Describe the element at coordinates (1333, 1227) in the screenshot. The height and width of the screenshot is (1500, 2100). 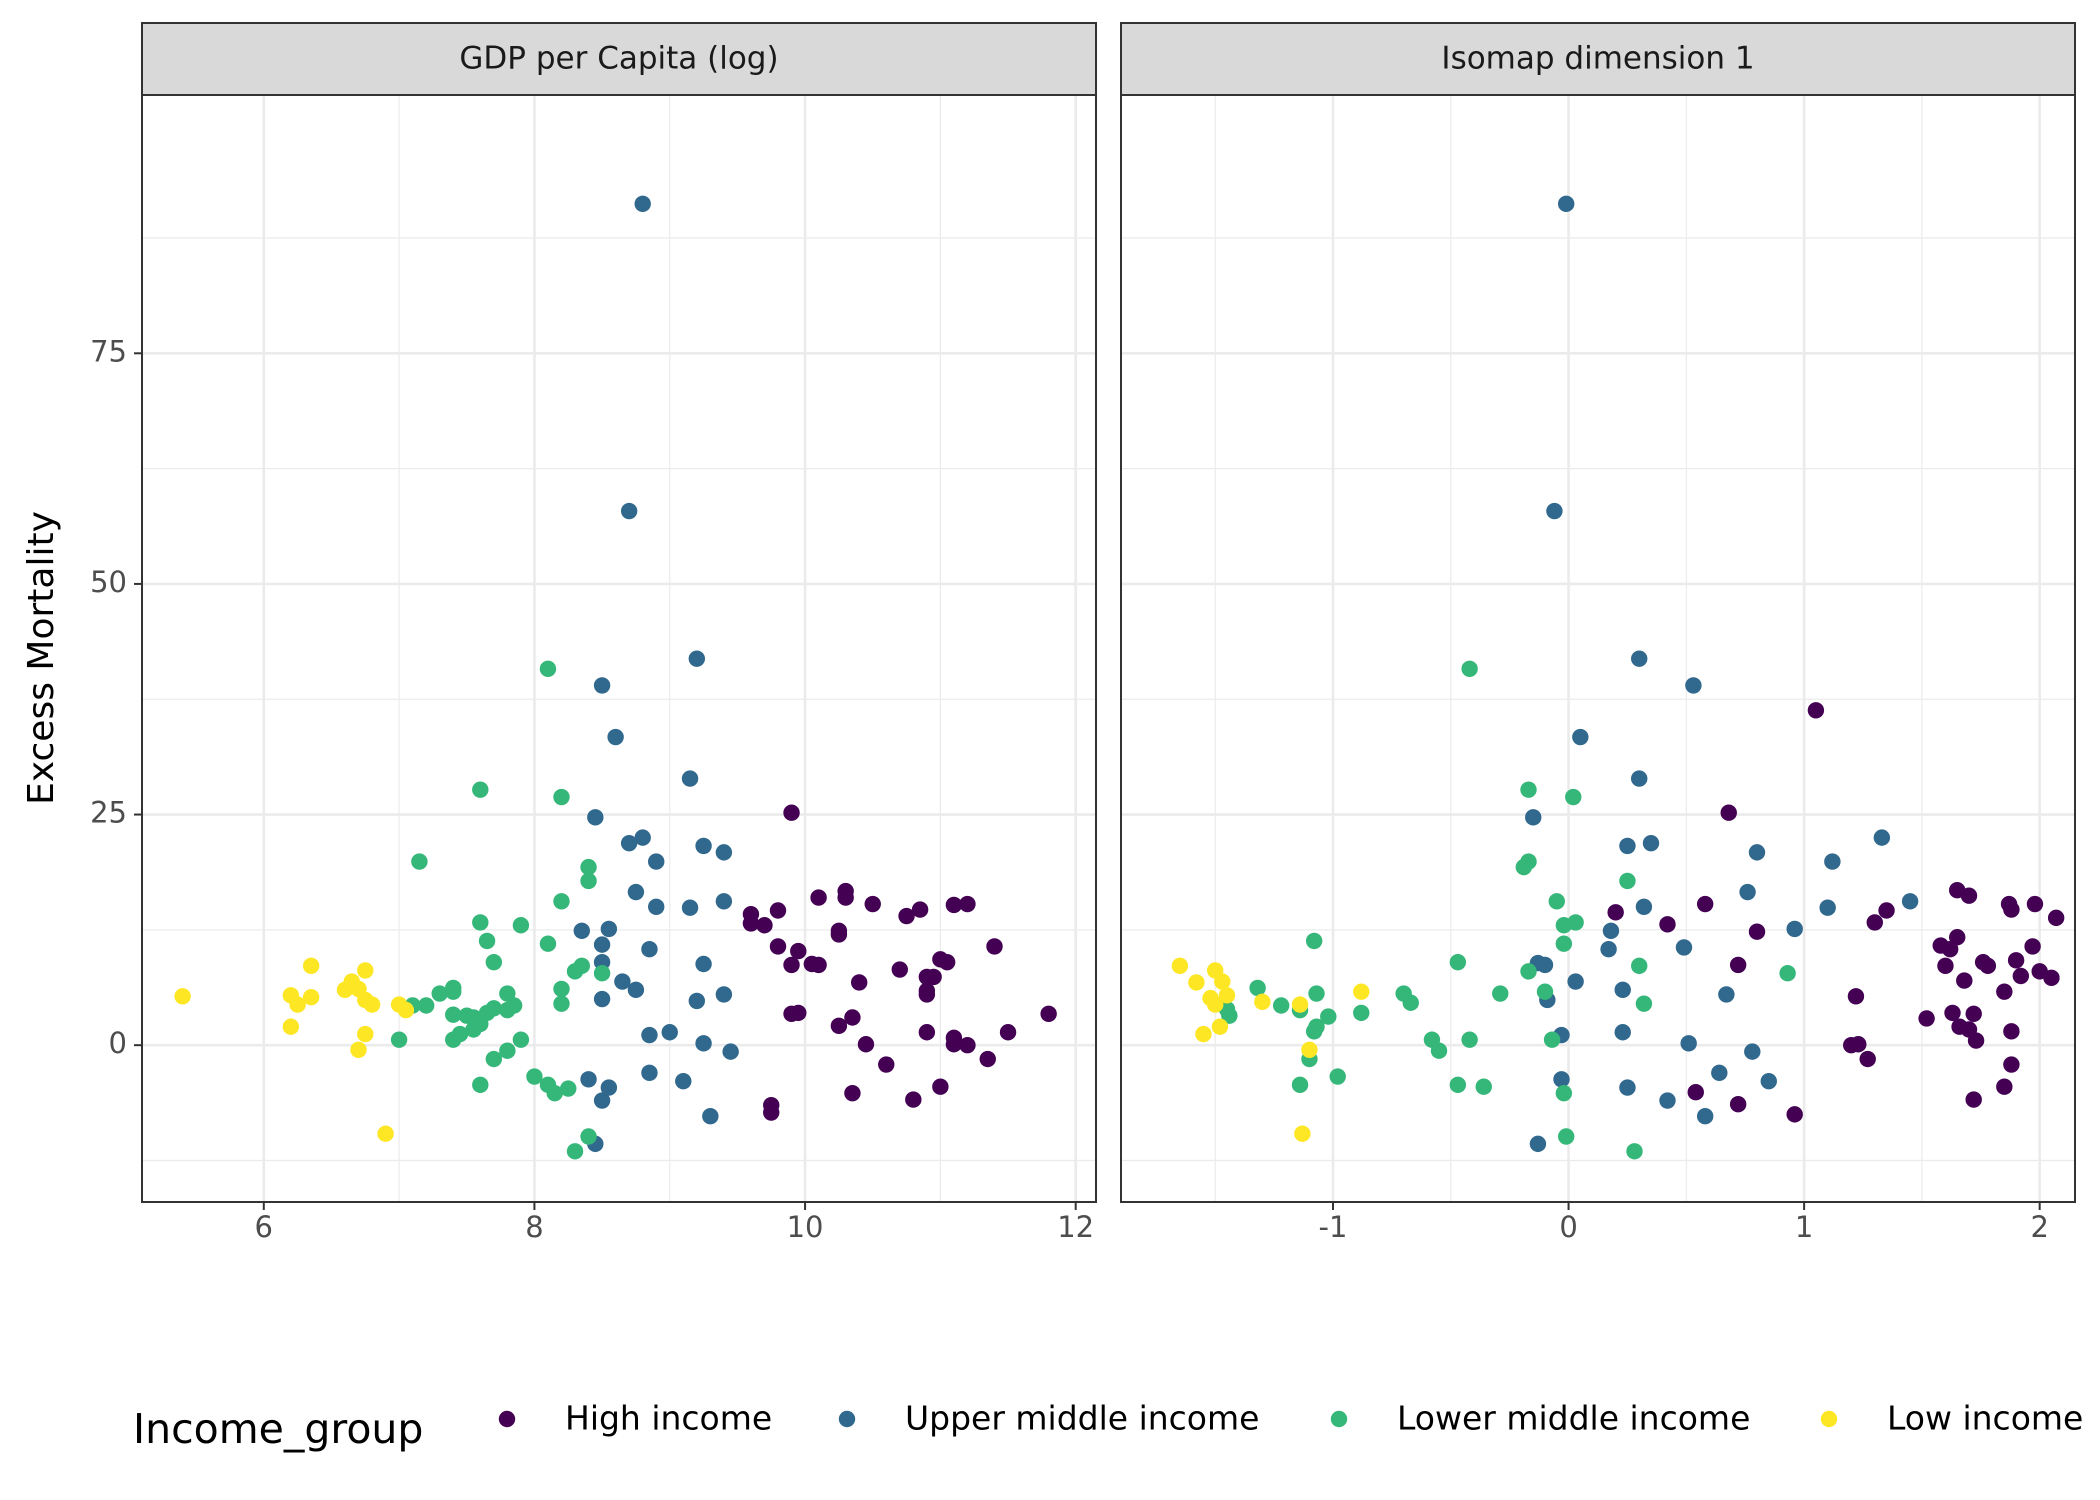
I see `x-tick-label: -1` at that location.